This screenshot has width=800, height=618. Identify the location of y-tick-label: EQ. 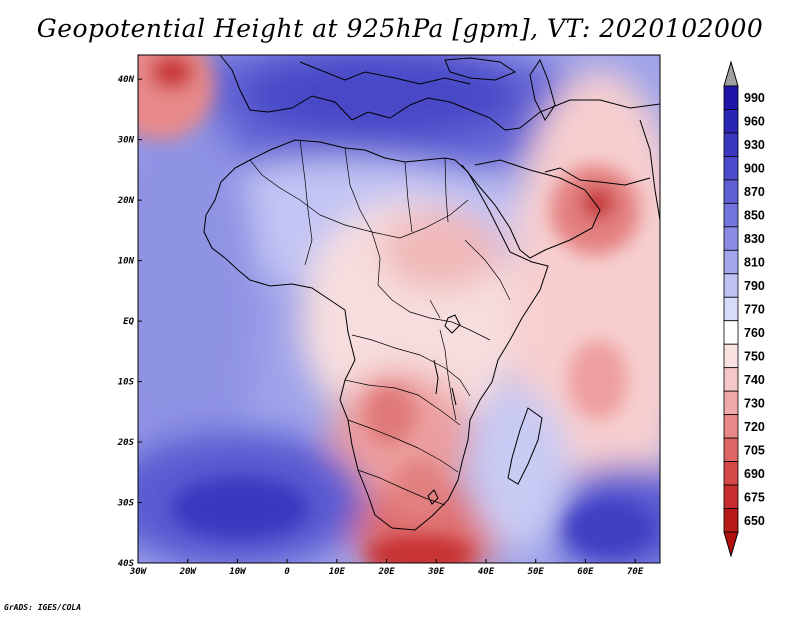
(128, 322).